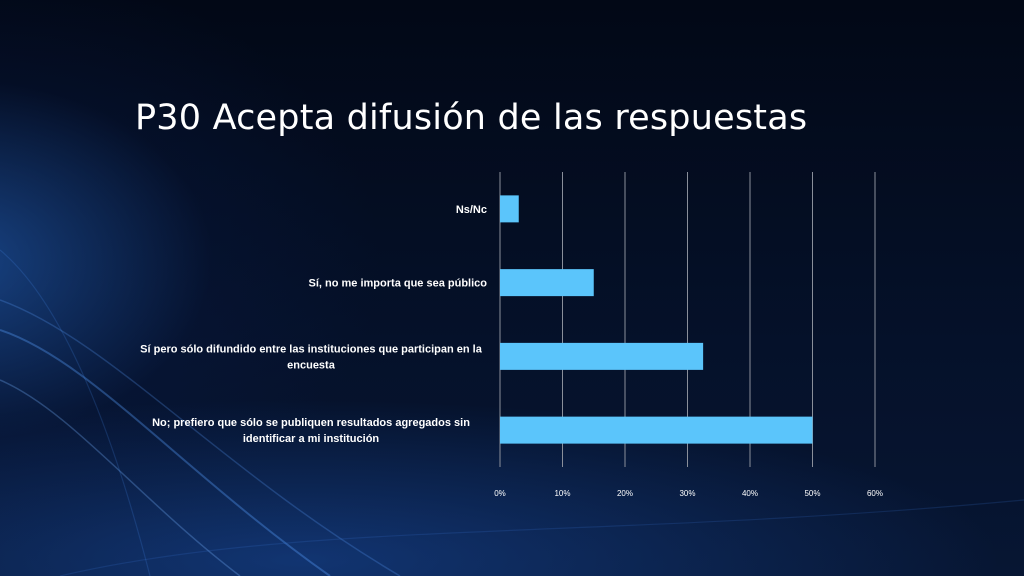  I want to click on x-tick-label: 0%, so click(500, 493).